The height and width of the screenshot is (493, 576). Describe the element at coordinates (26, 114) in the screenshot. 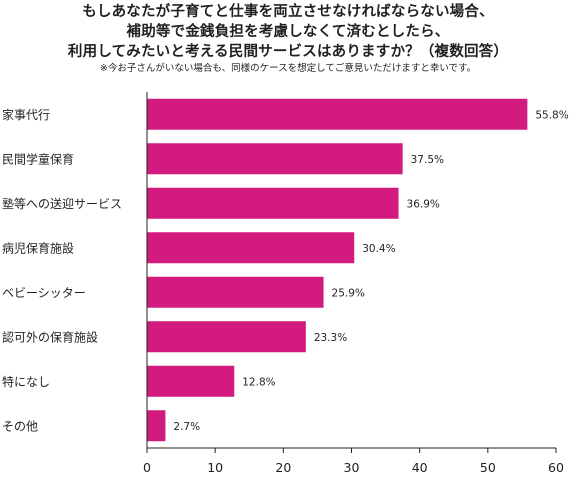

I see `category-label: 家事代行` at that location.